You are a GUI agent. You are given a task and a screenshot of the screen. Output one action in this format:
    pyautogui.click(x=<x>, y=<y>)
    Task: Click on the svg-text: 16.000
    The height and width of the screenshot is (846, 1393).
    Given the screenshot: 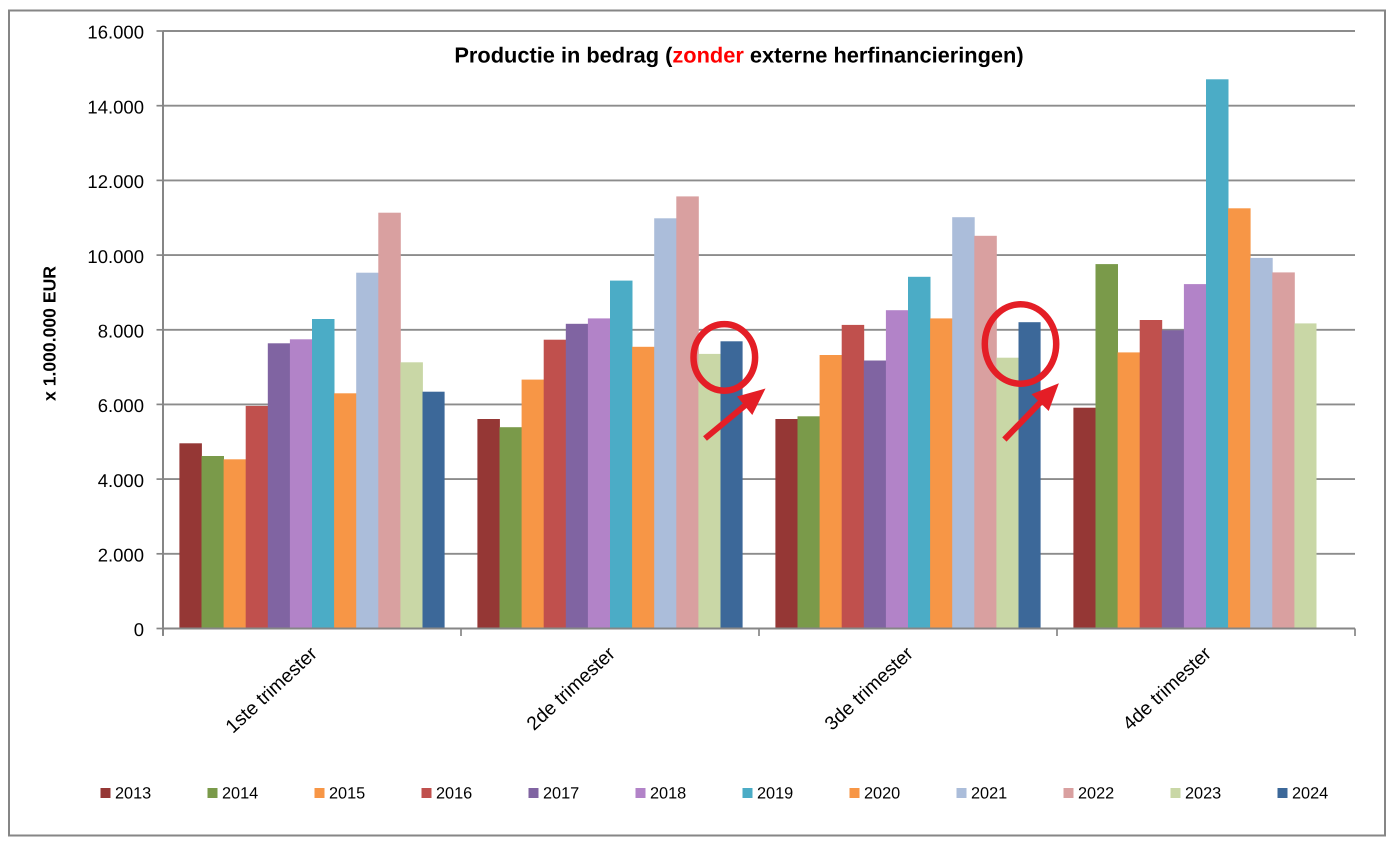 What is the action you would take?
    pyautogui.click(x=115, y=32)
    